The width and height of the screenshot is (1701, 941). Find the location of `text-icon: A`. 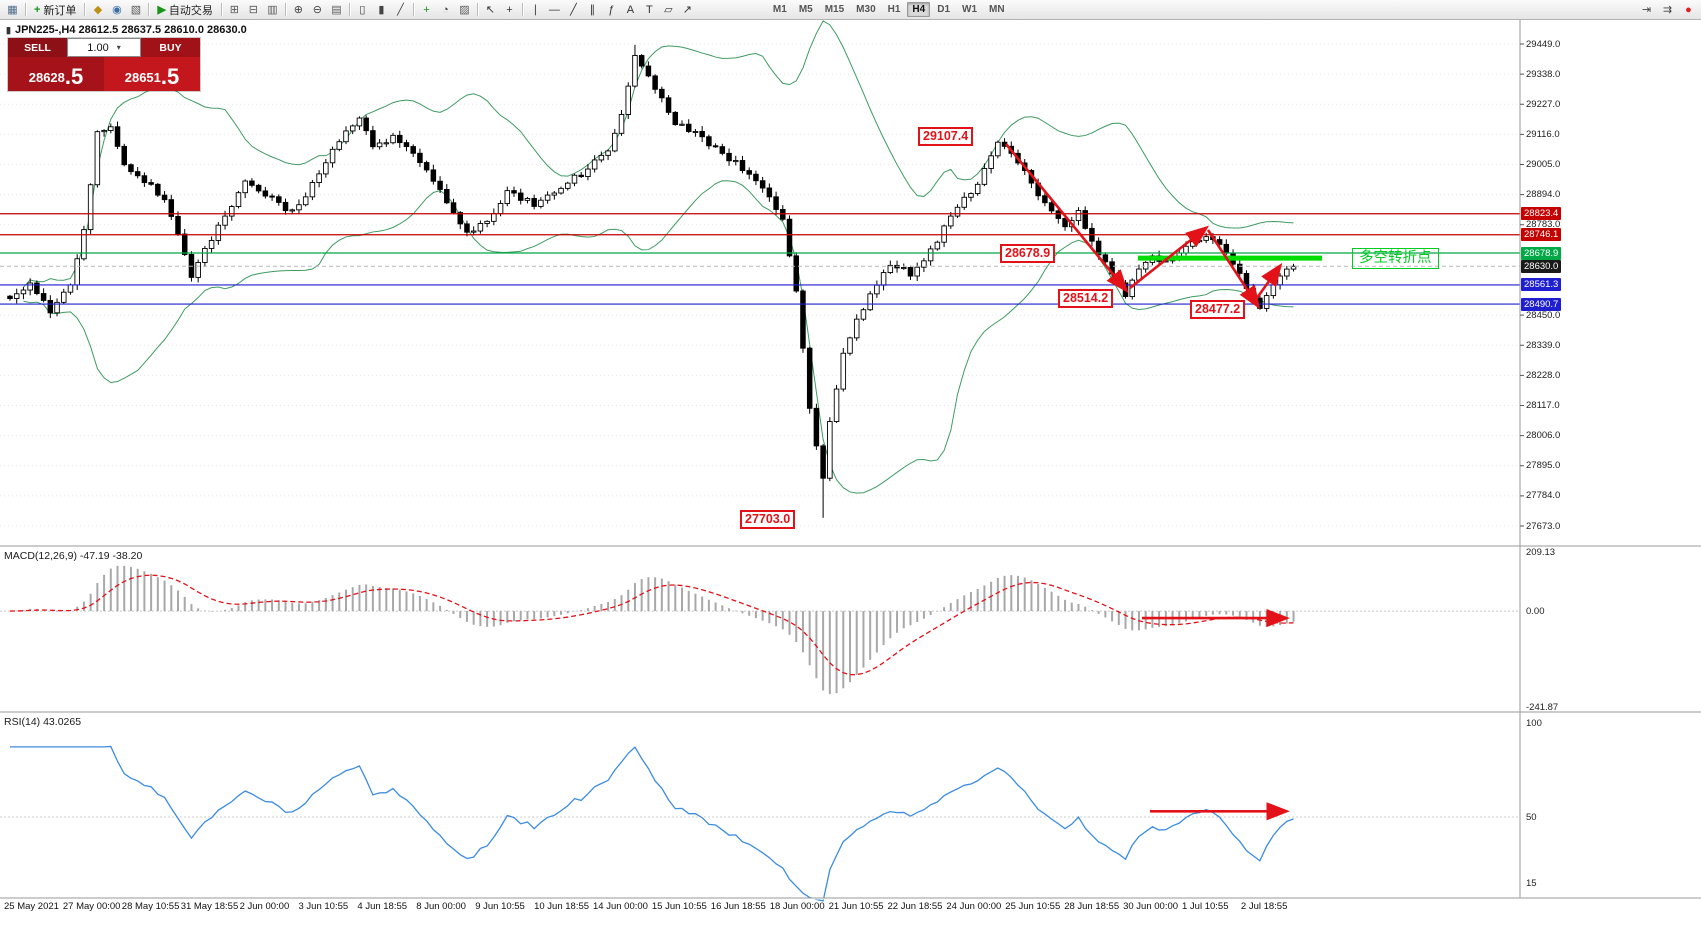

text-icon: A is located at coordinates (630, 9).